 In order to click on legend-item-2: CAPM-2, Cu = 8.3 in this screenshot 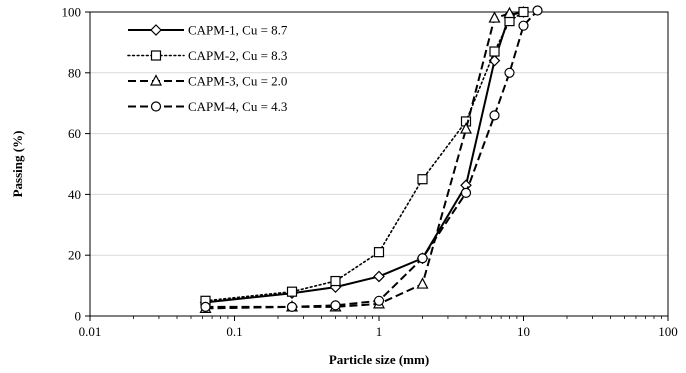, I will do `click(207, 55)`.